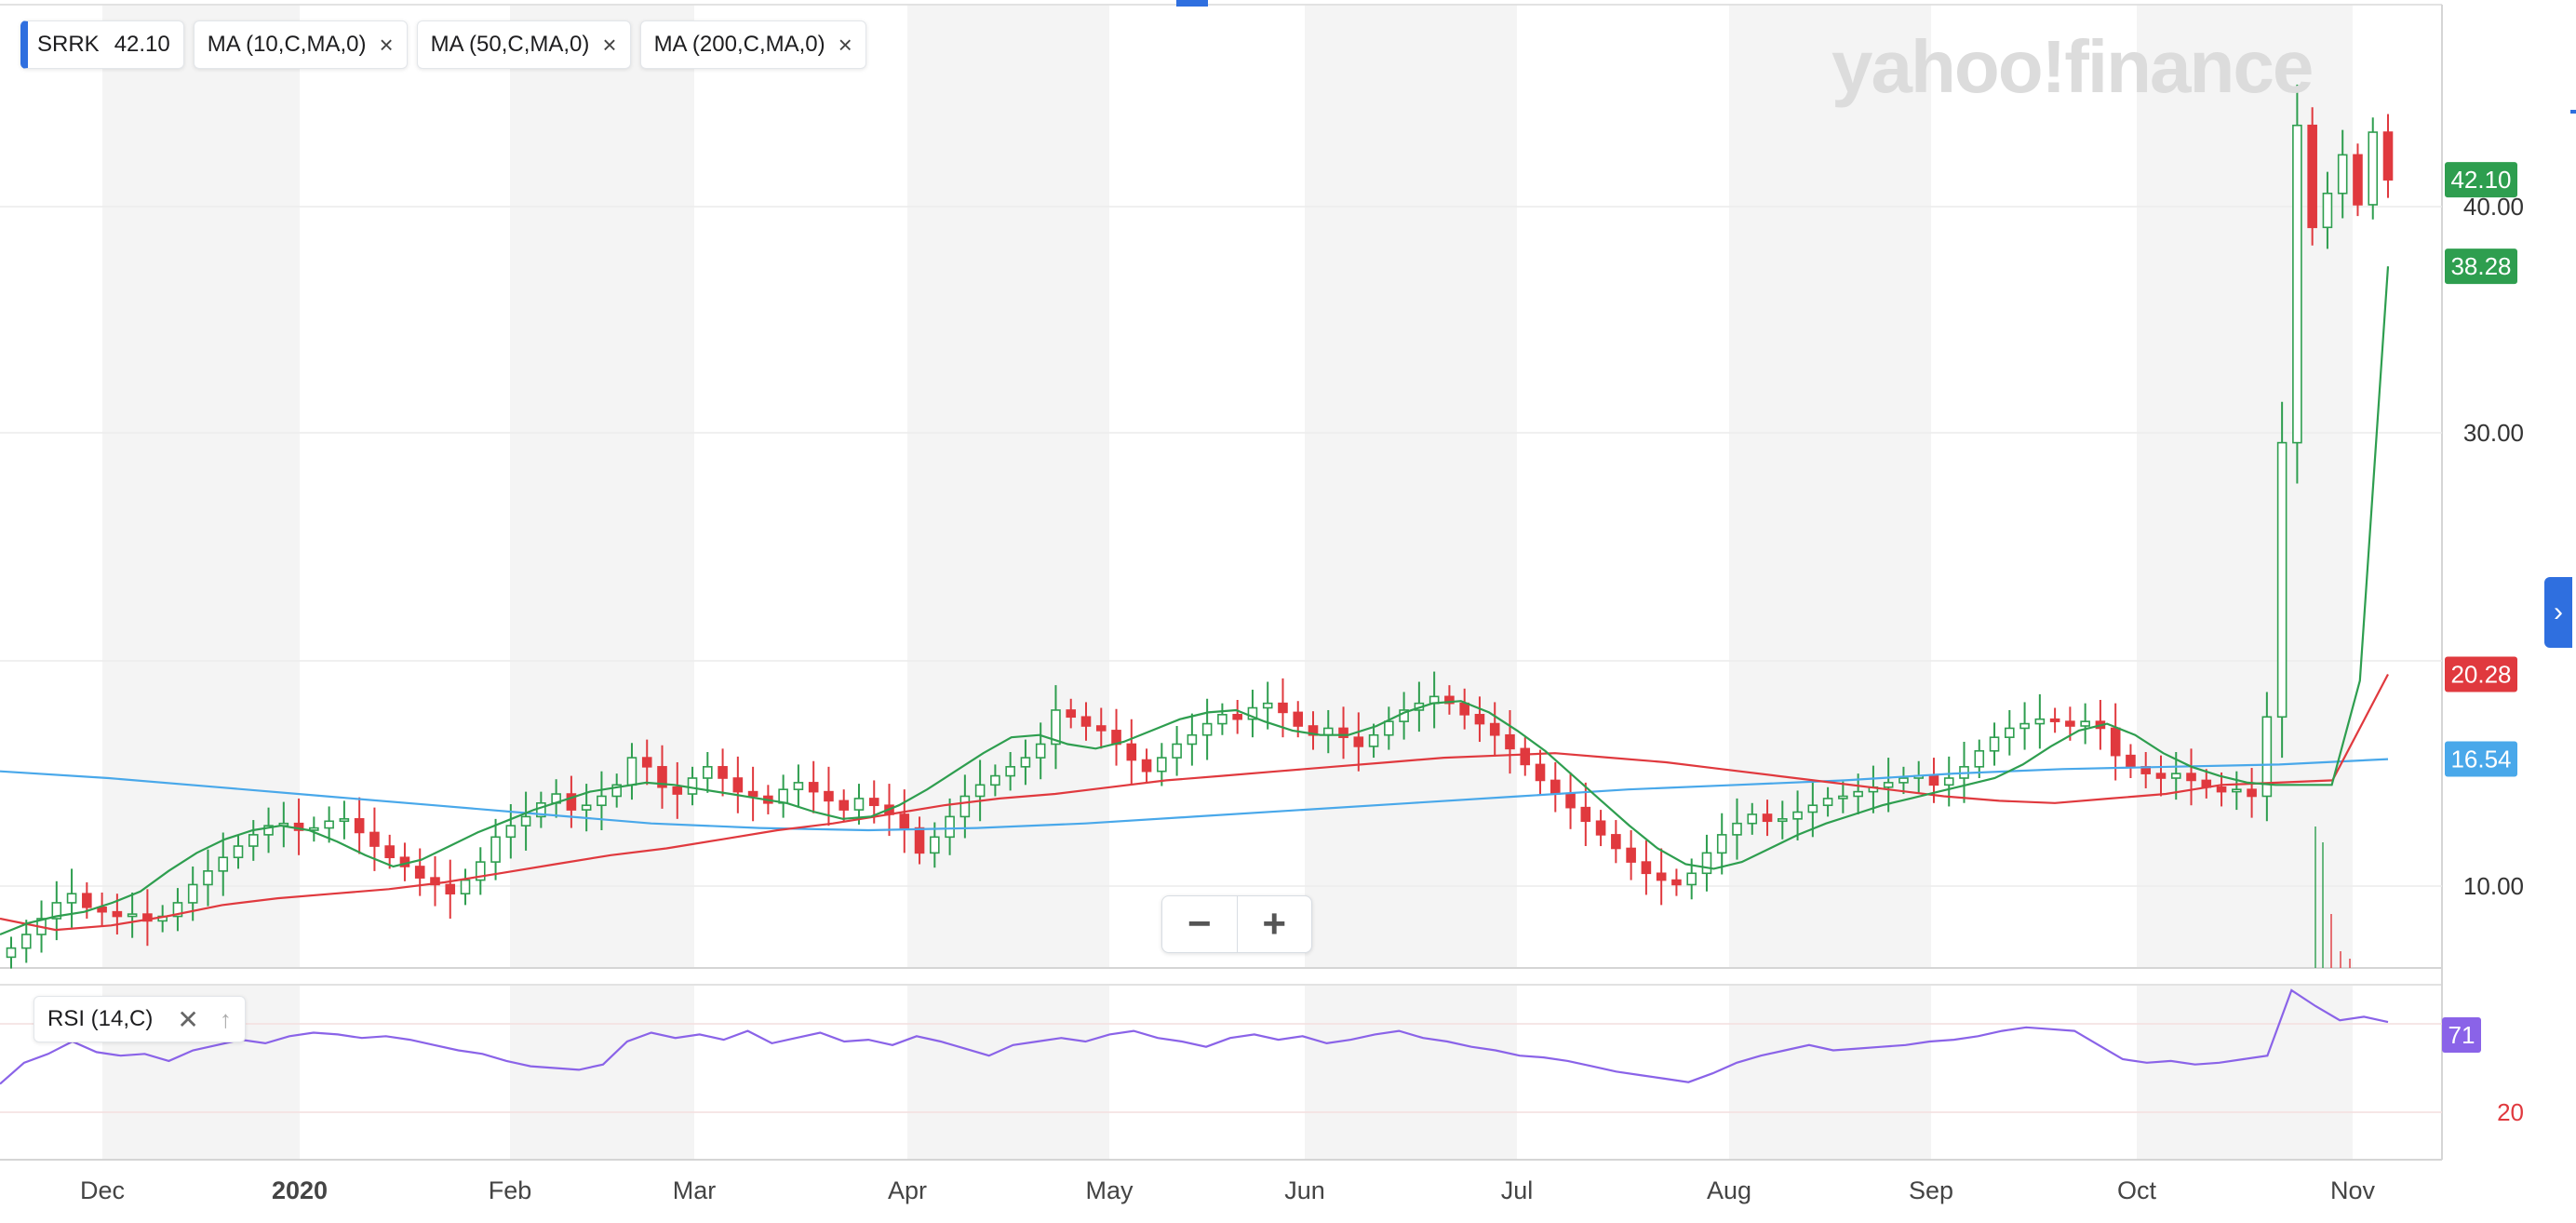 The width and height of the screenshot is (2576, 1223). I want to click on x-tick-label: Feb, so click(511, 1190).